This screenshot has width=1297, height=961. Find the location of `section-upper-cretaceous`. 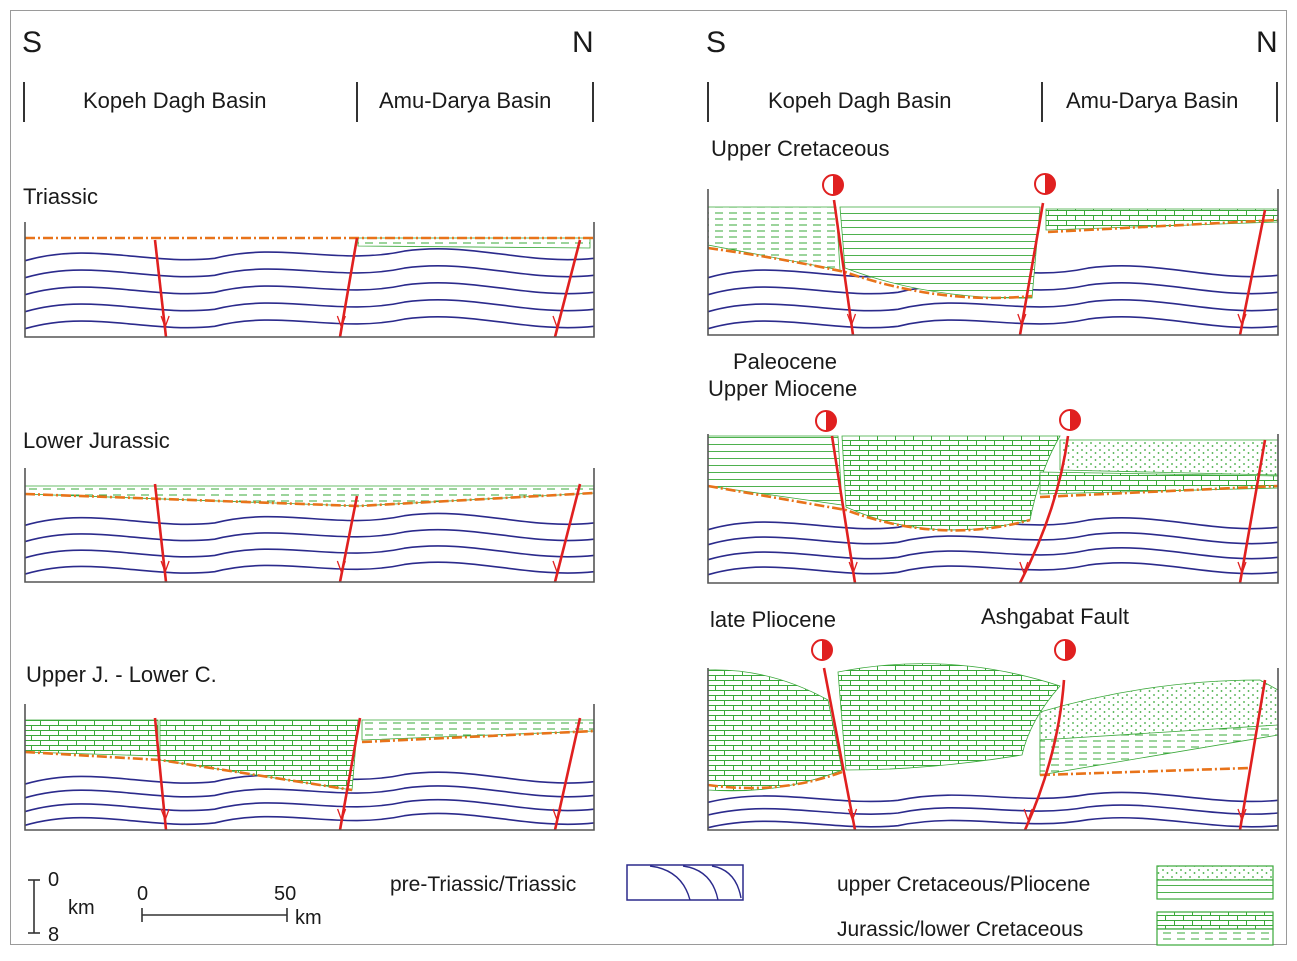

section-upper-cretaceous is located at coordinates (993, 254).